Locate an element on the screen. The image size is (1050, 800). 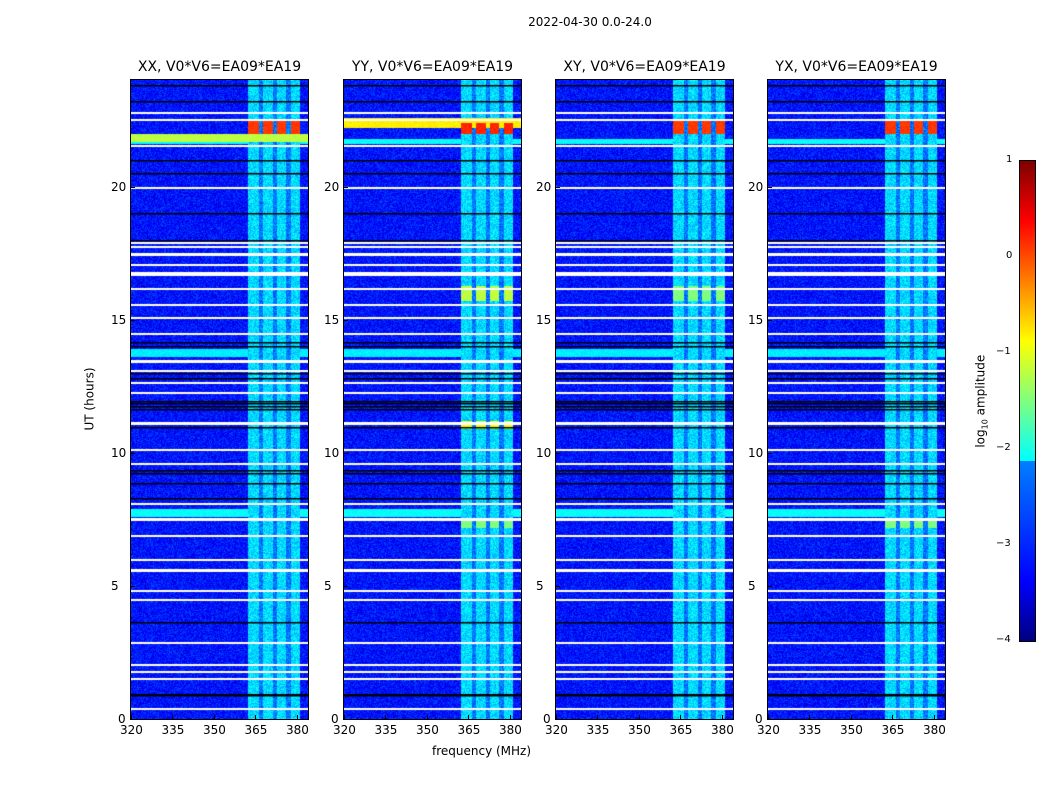
panel-title: XX, V0*V6=EA09*EA19 is located at coordinates (219, 67).